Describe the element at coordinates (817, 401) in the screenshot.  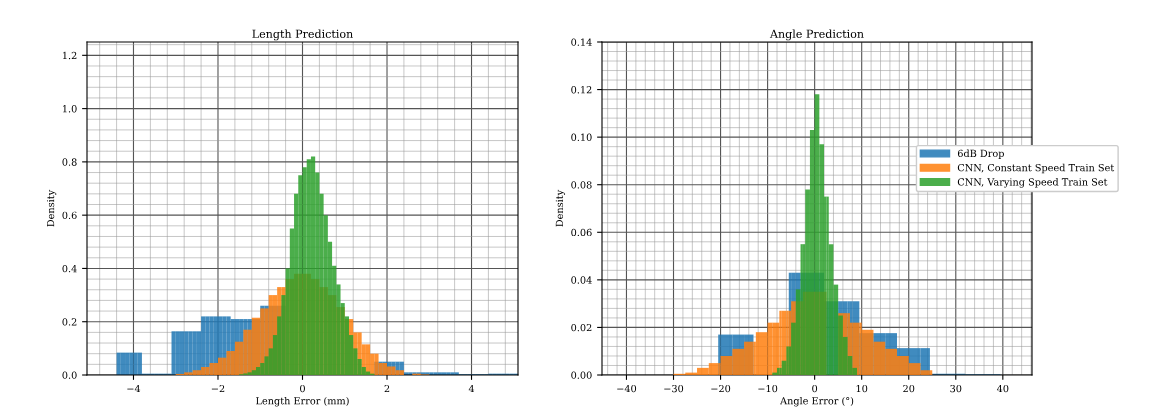
I see `x-axis-title: Angle Error (°)` at that location.